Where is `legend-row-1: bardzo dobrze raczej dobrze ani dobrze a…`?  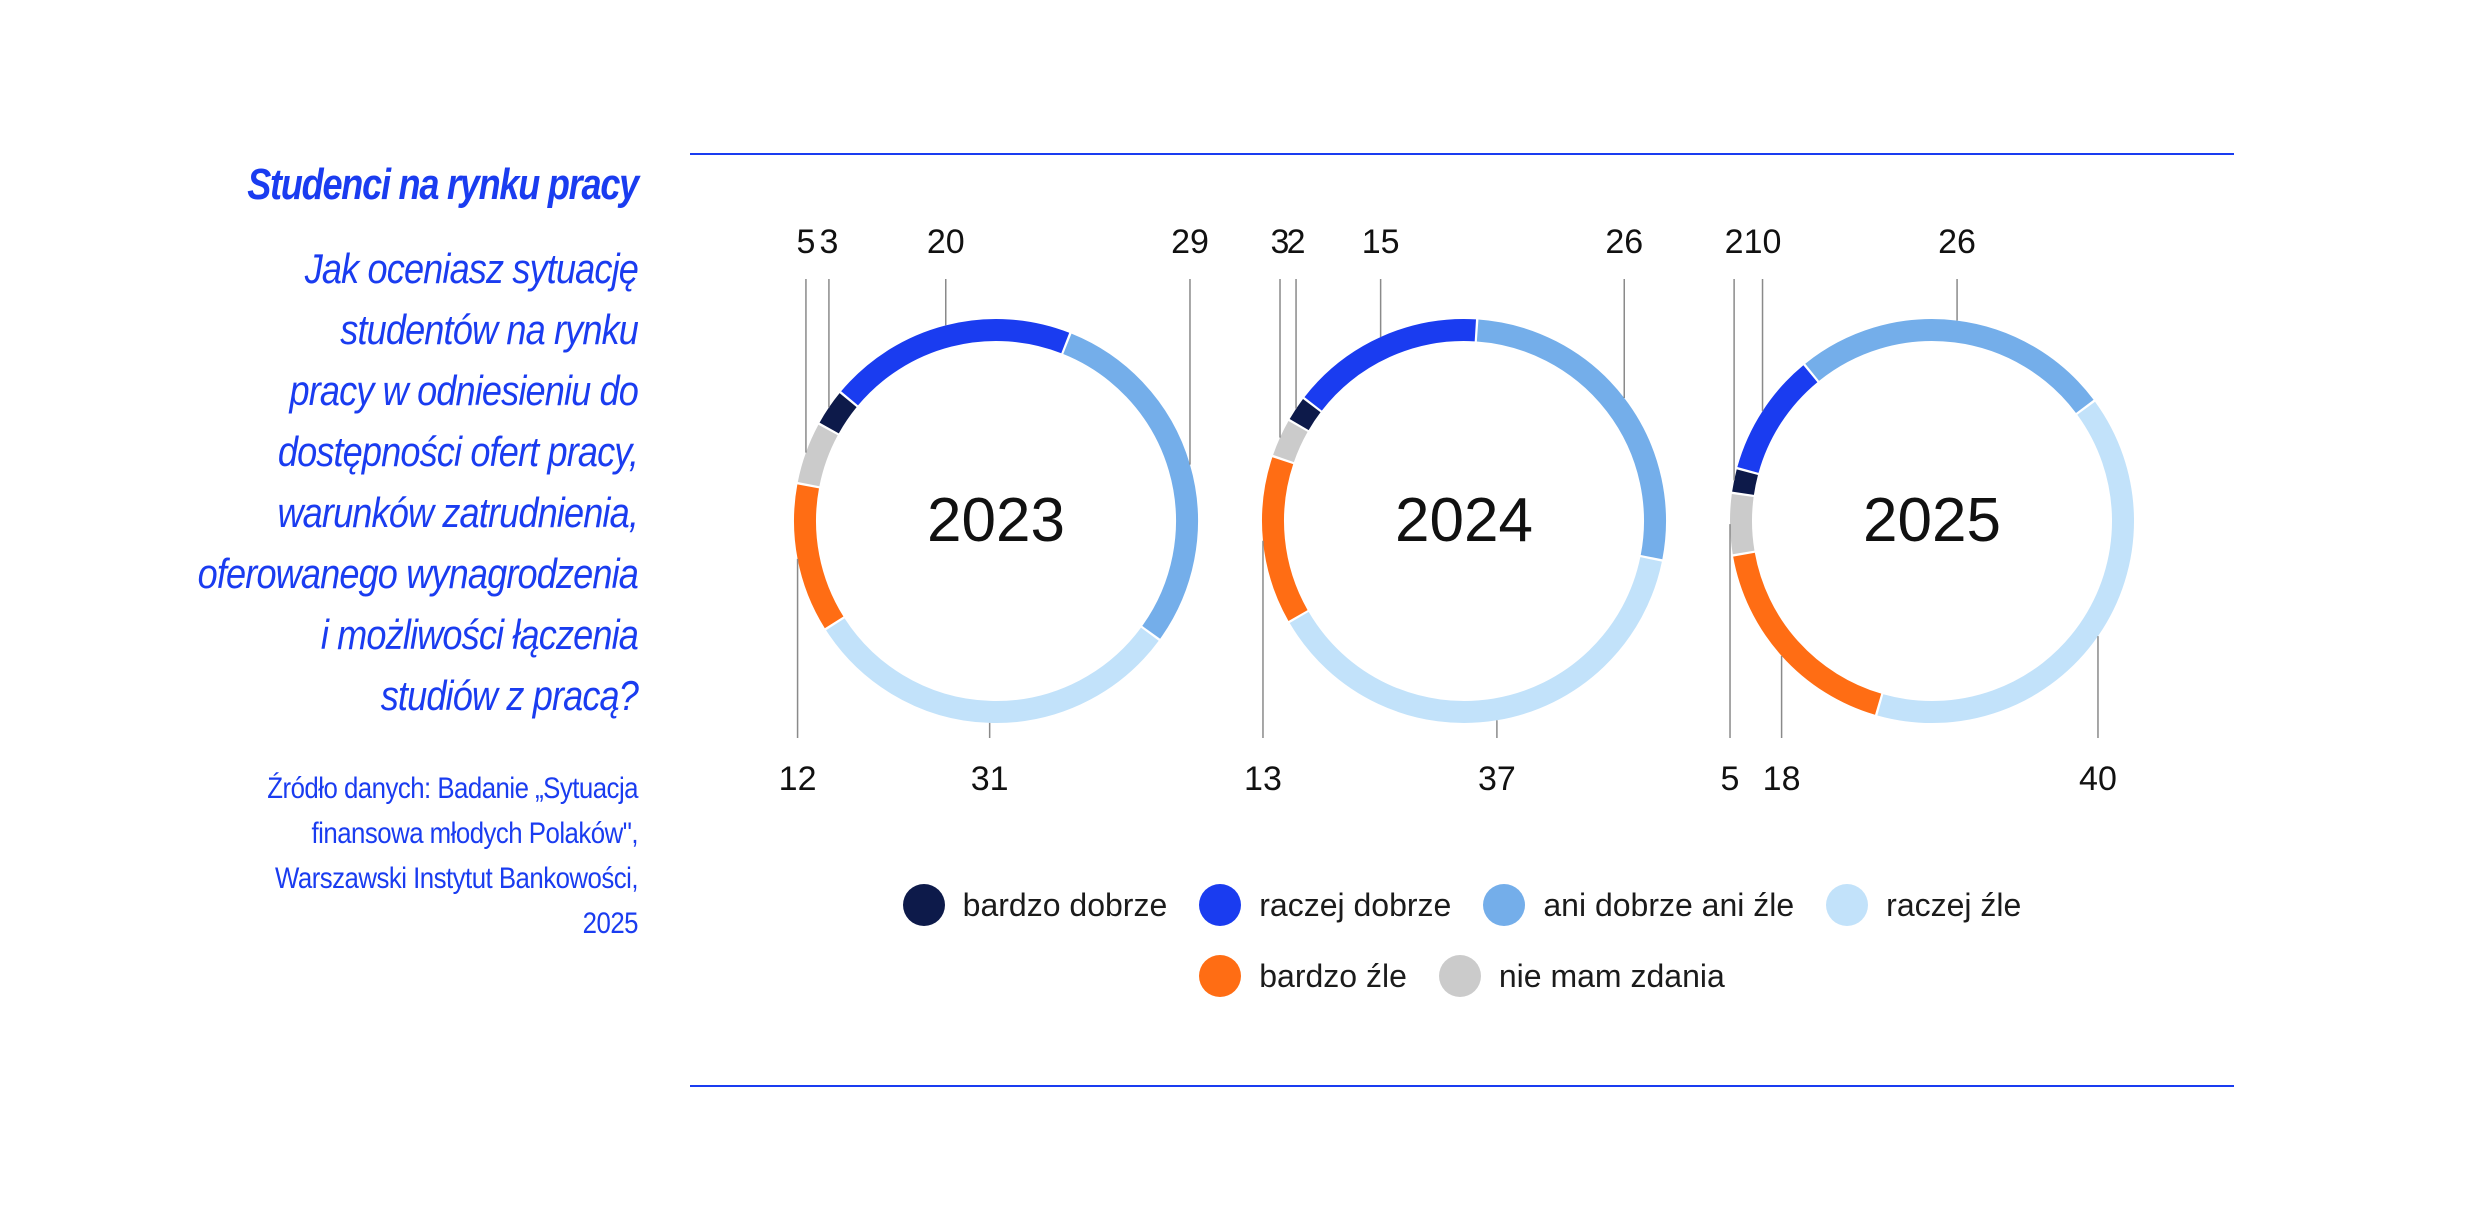 legend-row-1: bardzo dobrze raczej dobrze ani dobrze a… is located at coordinates (1462, 905).